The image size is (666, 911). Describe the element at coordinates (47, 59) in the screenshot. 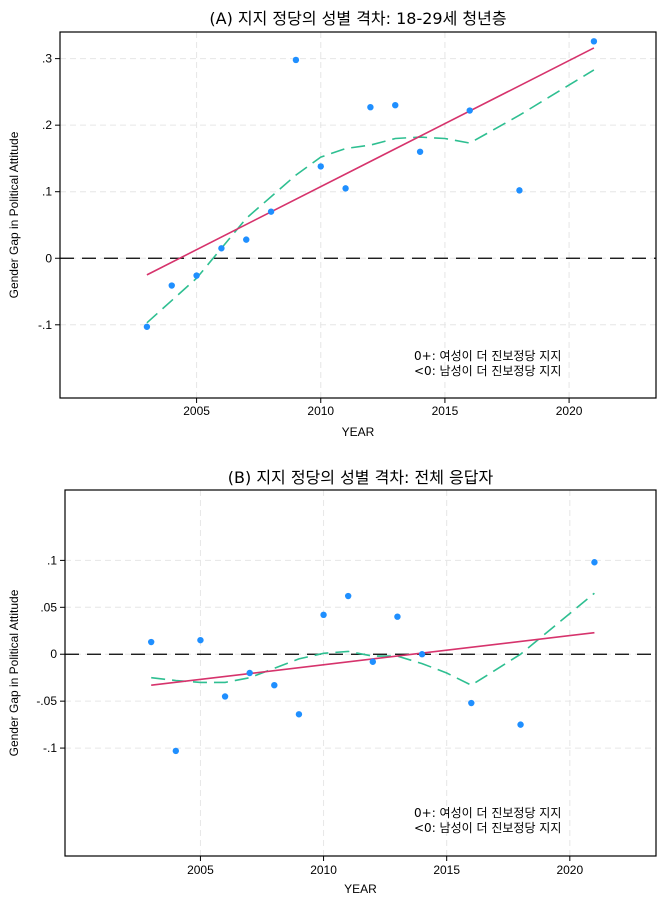

I see `y-tick-label: .3` at that location.